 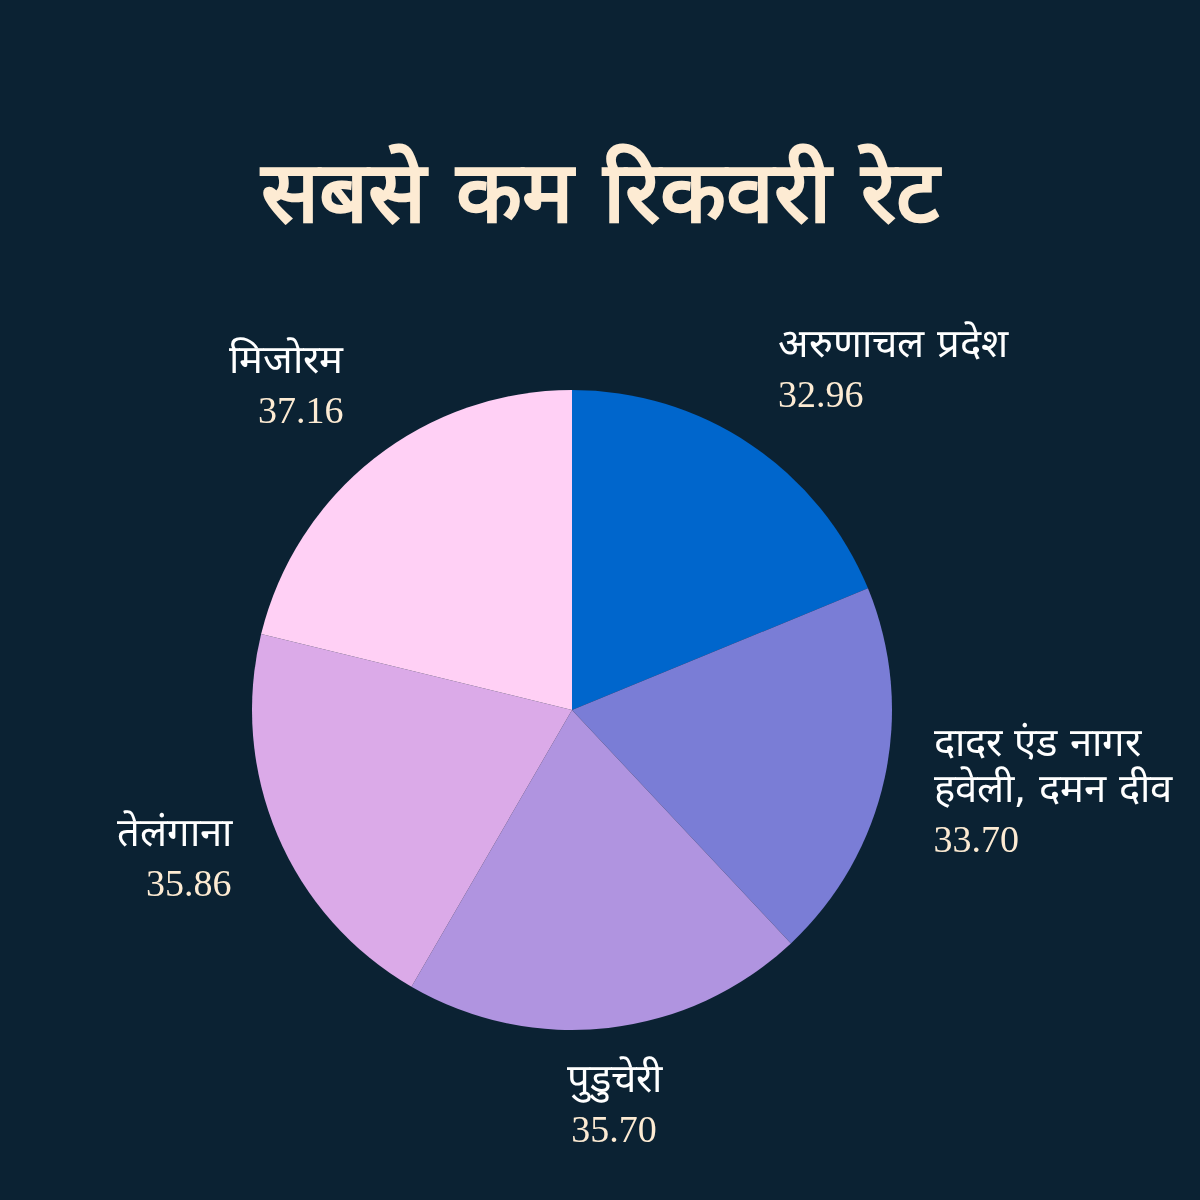 What do you see at coordinates (976, 839) in the screenshot?
I see `data-label: 33.70` at bounding box center [976, 839].